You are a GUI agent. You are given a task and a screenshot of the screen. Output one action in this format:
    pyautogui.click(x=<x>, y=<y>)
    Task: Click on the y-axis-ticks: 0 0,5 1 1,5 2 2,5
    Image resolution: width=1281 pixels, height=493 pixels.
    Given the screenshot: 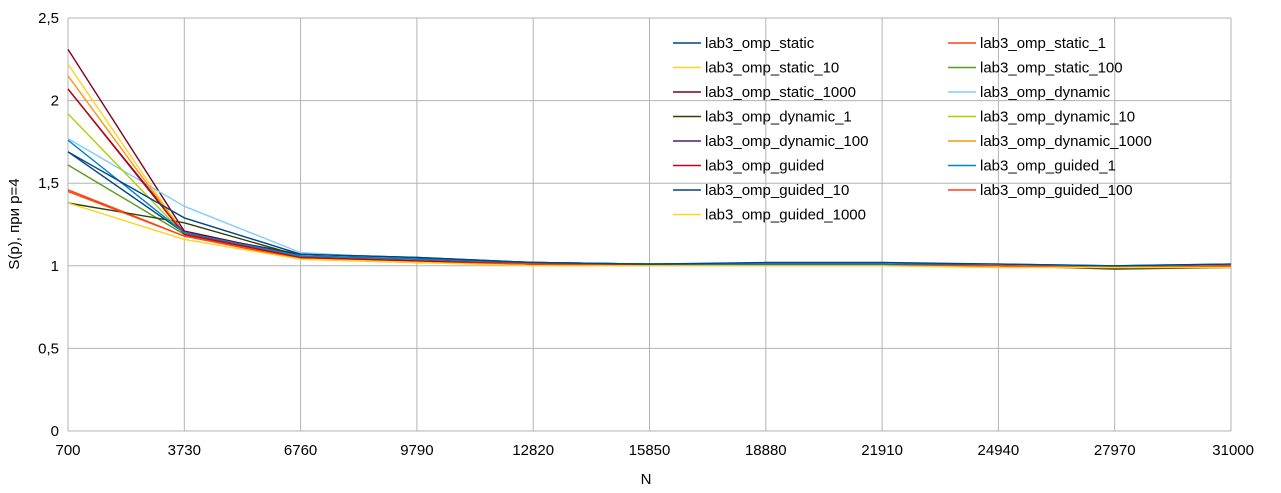 What is the action you would take?
    pyautogui.click(x=48, y=225)
    